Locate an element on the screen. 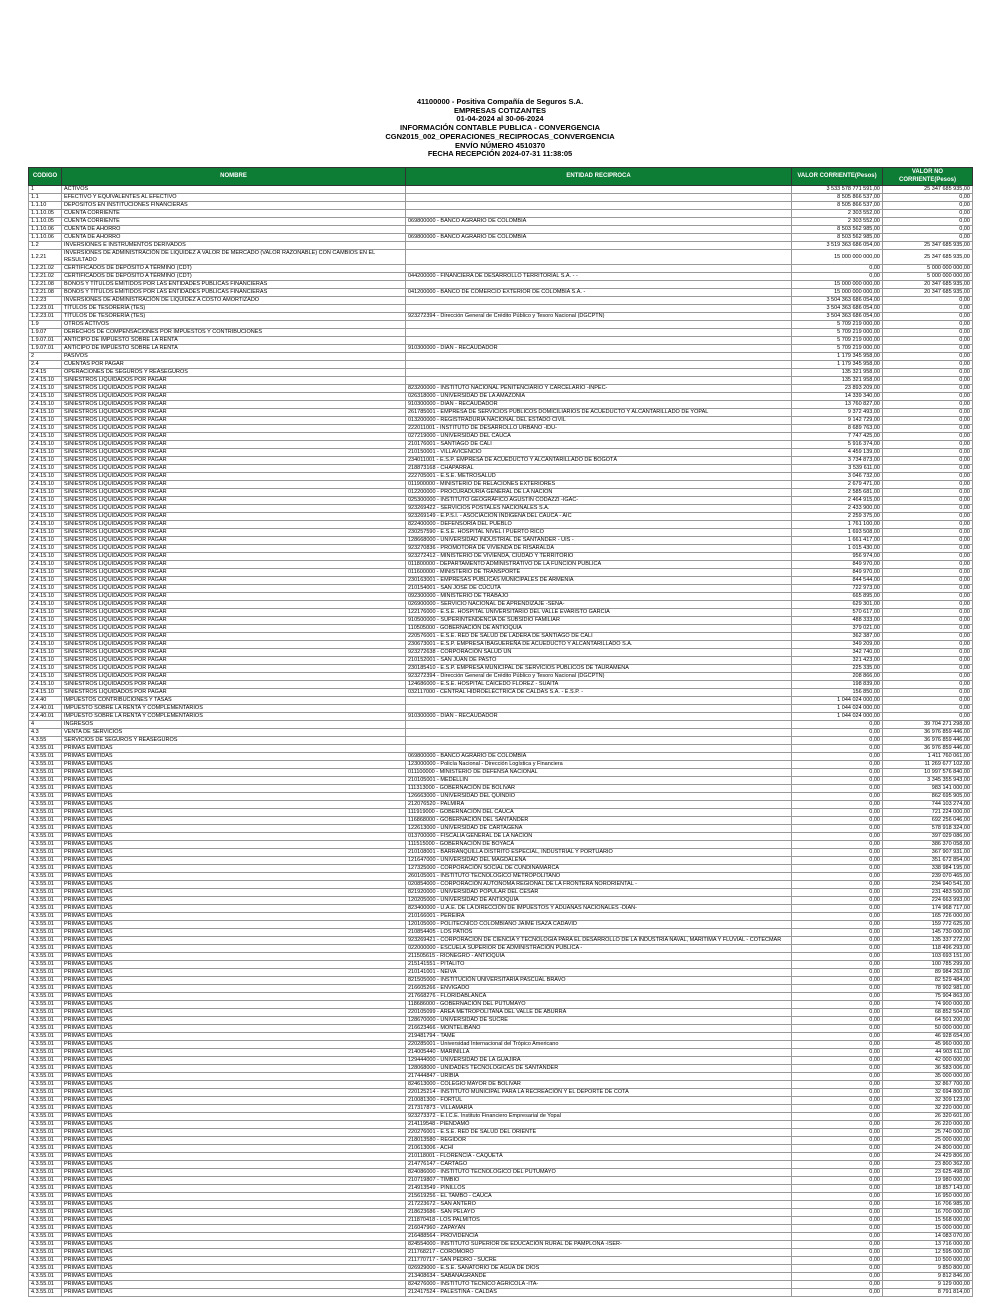  codigo-cell: 2 is located at coordinates (45, 356).